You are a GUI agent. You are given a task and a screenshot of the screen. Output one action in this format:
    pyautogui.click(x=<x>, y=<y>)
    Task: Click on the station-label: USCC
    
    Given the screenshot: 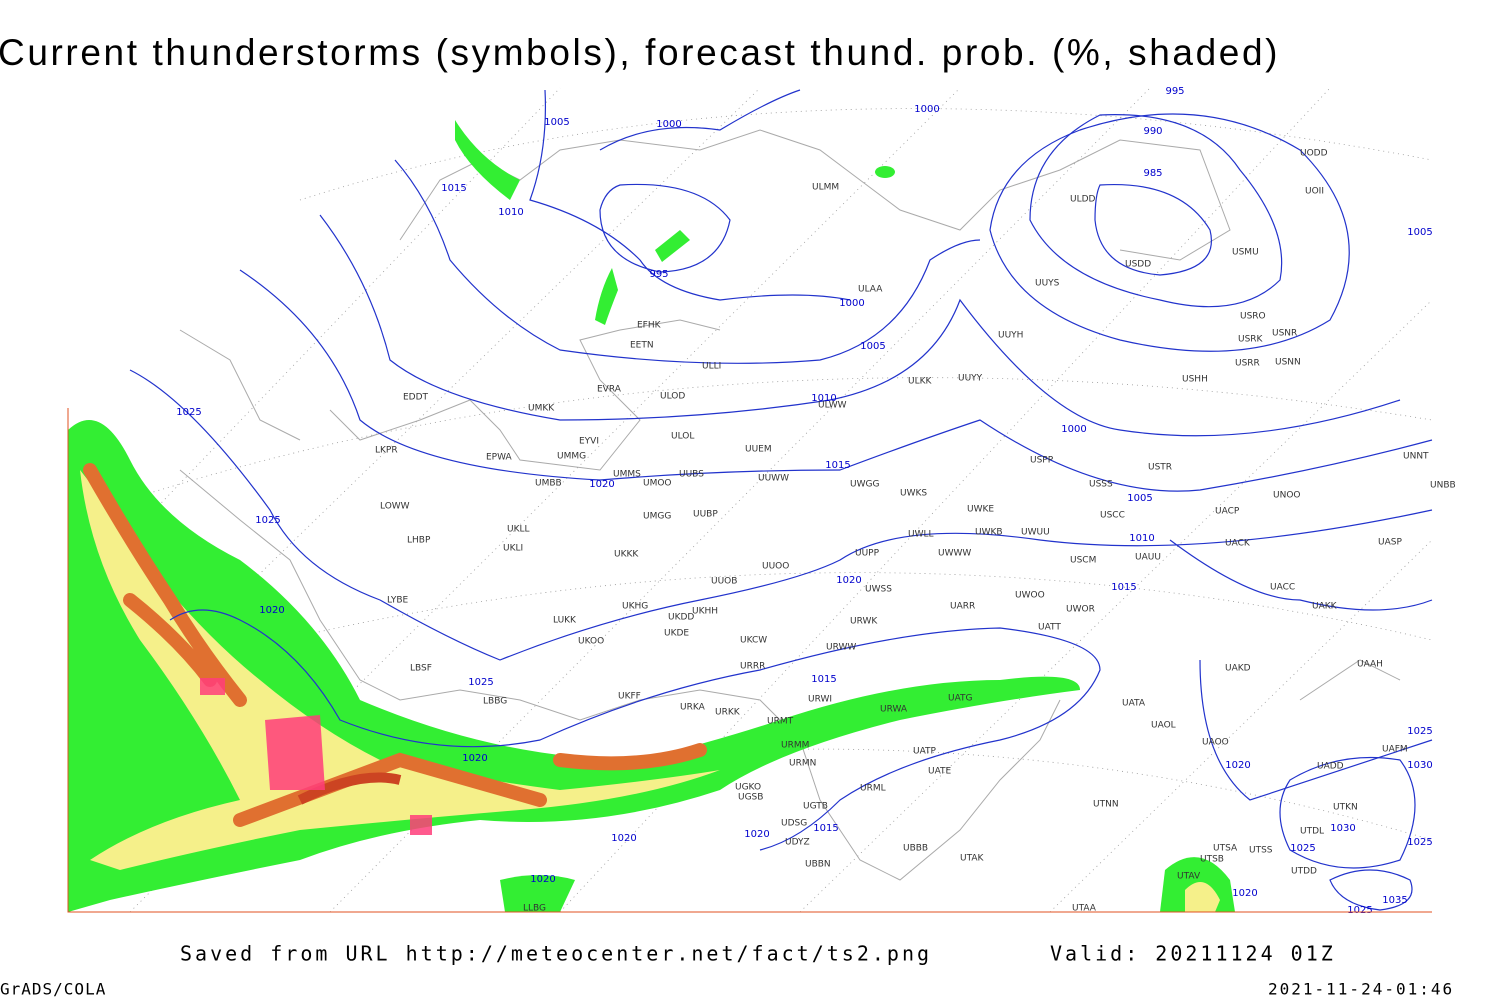 What is the action you would take?
    pyautogui.click(x=1112, y=516)
    